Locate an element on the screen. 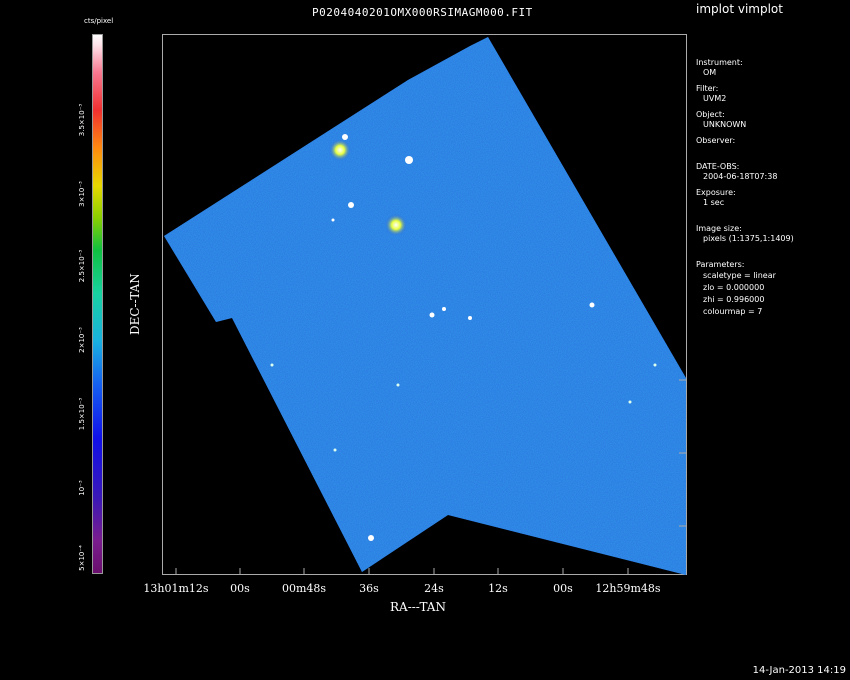 This screenshot has height=680, width=850. x-tick-label: 00m48s is located at coordinates (304, 588).